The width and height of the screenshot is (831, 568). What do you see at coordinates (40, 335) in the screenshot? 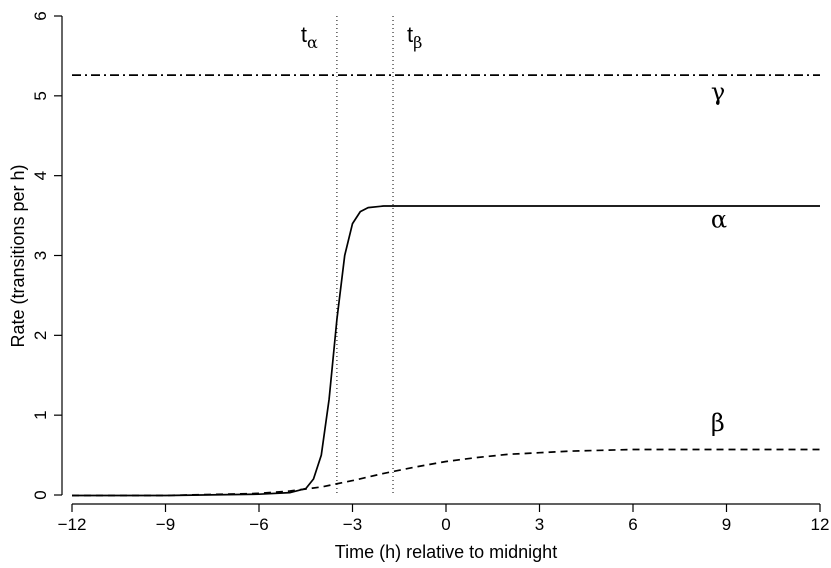
I see `y-tick-label: 2` at bounding box center [40, 335].